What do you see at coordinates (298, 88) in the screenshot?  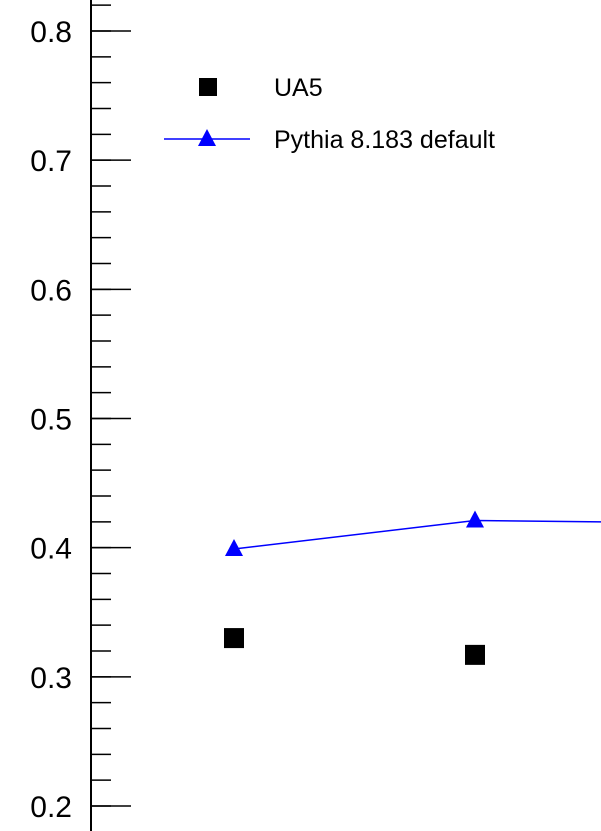 I see `legend-label-ua5: UA5` at bounding box center [298, 88].